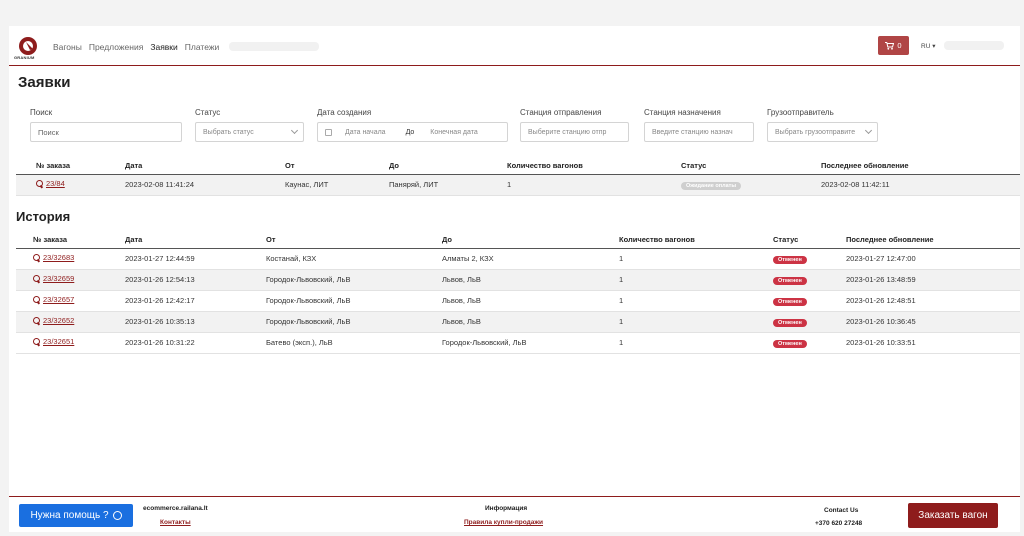  Describe the element at coordinates (893, 45) in the screenshot. I see `cart-button: 0` at that location.